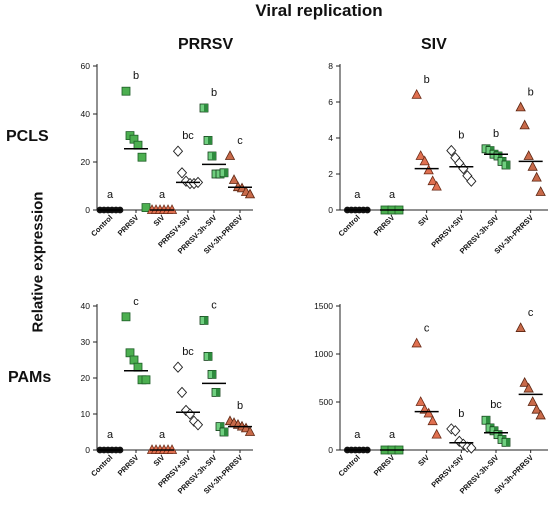  What do you see at coordinates (101, 465) in the screenshot?
I see `pams-prrsv-x-tick-label: Control` at bounding box center [101, 465].